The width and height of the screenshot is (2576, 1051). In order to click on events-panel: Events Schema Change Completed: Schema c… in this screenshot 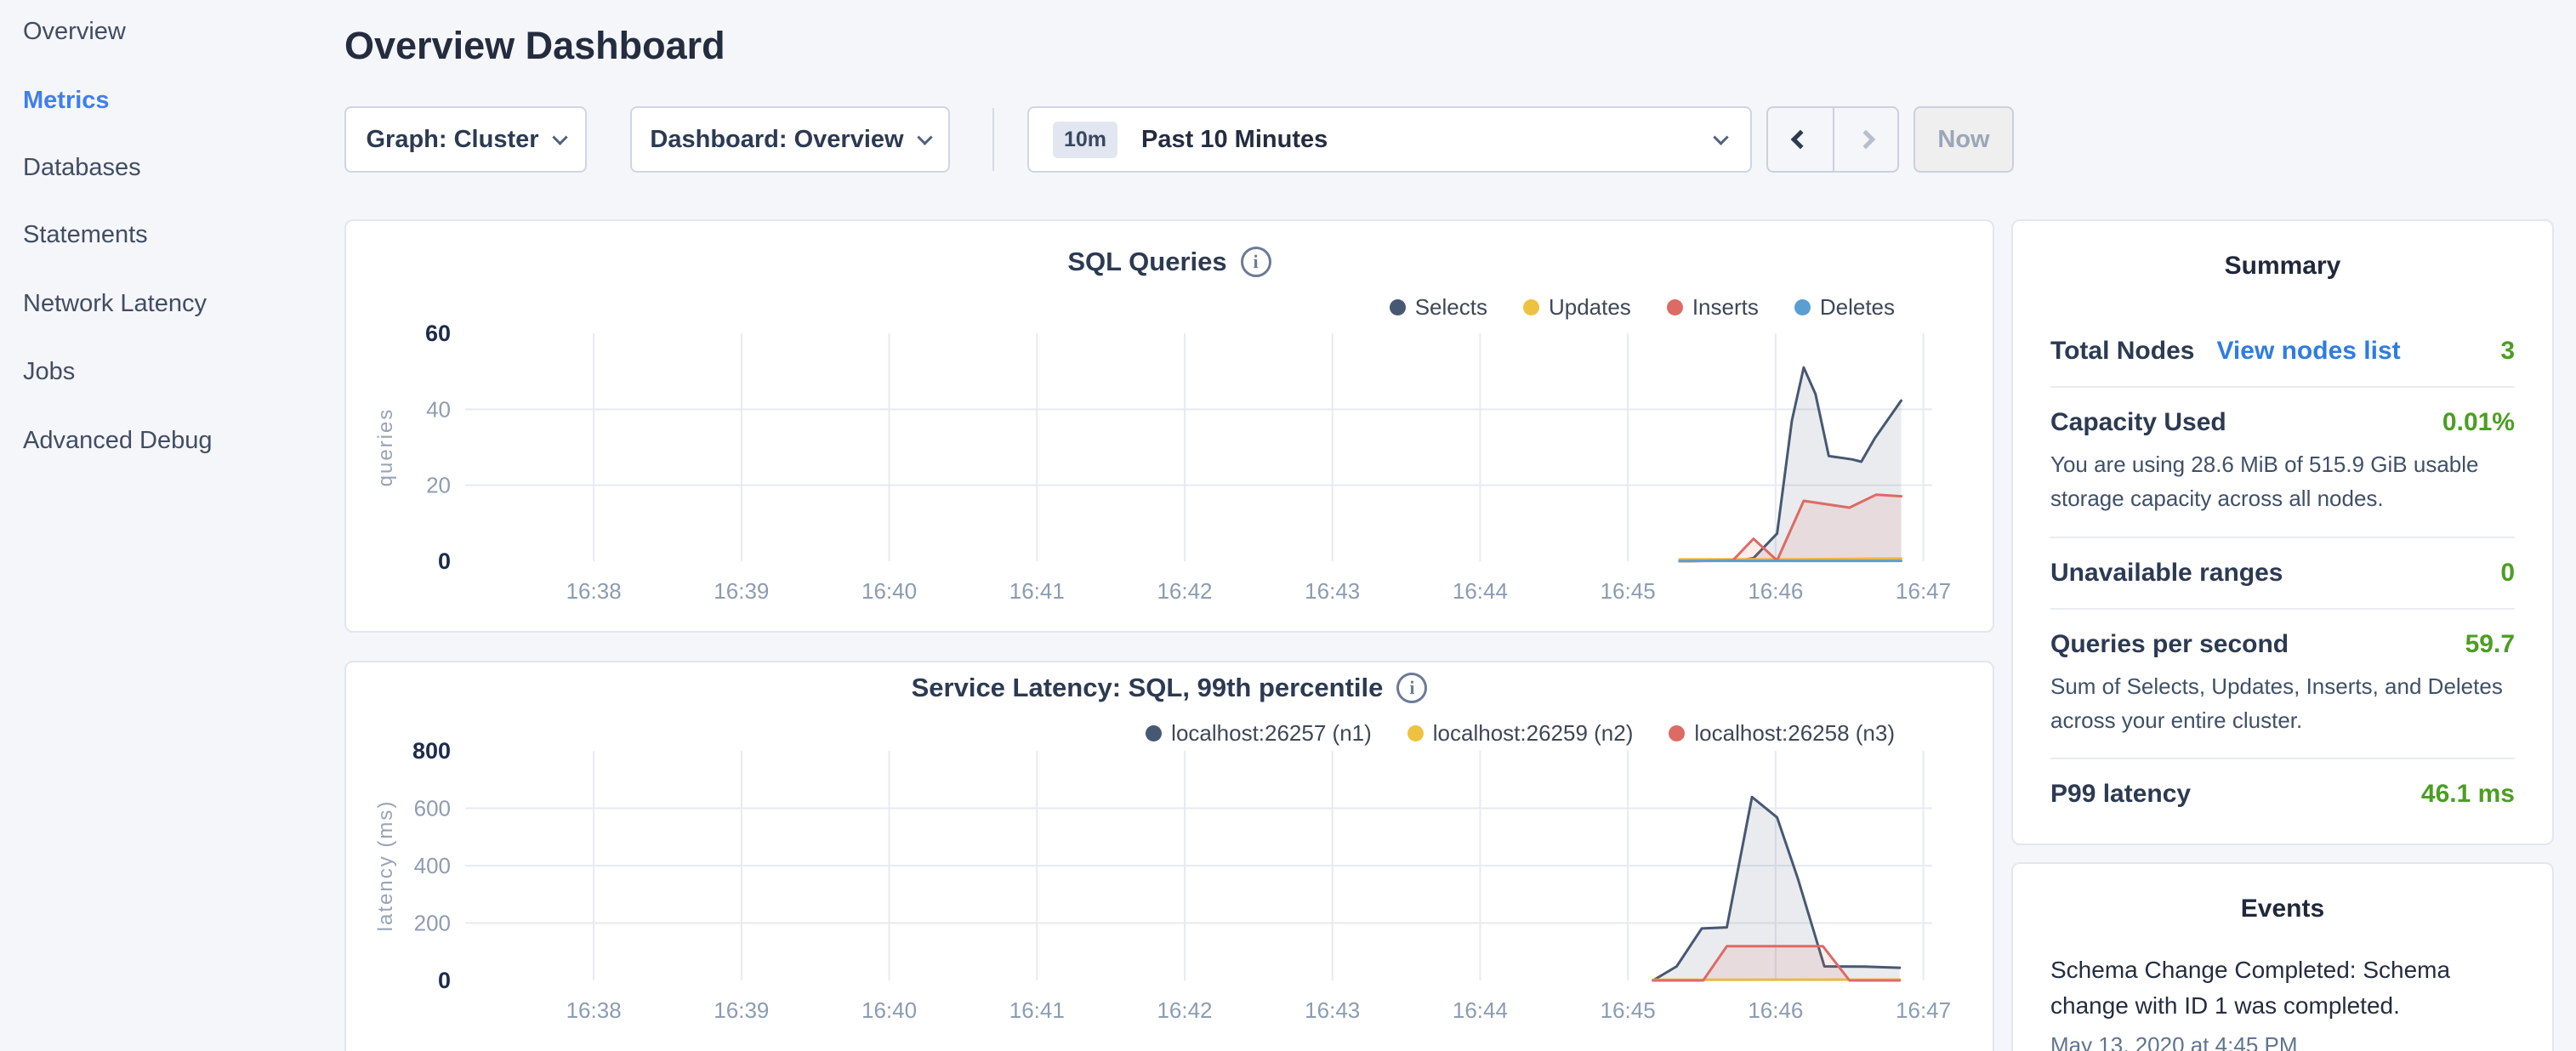, I will do `click(2282, 957)`.